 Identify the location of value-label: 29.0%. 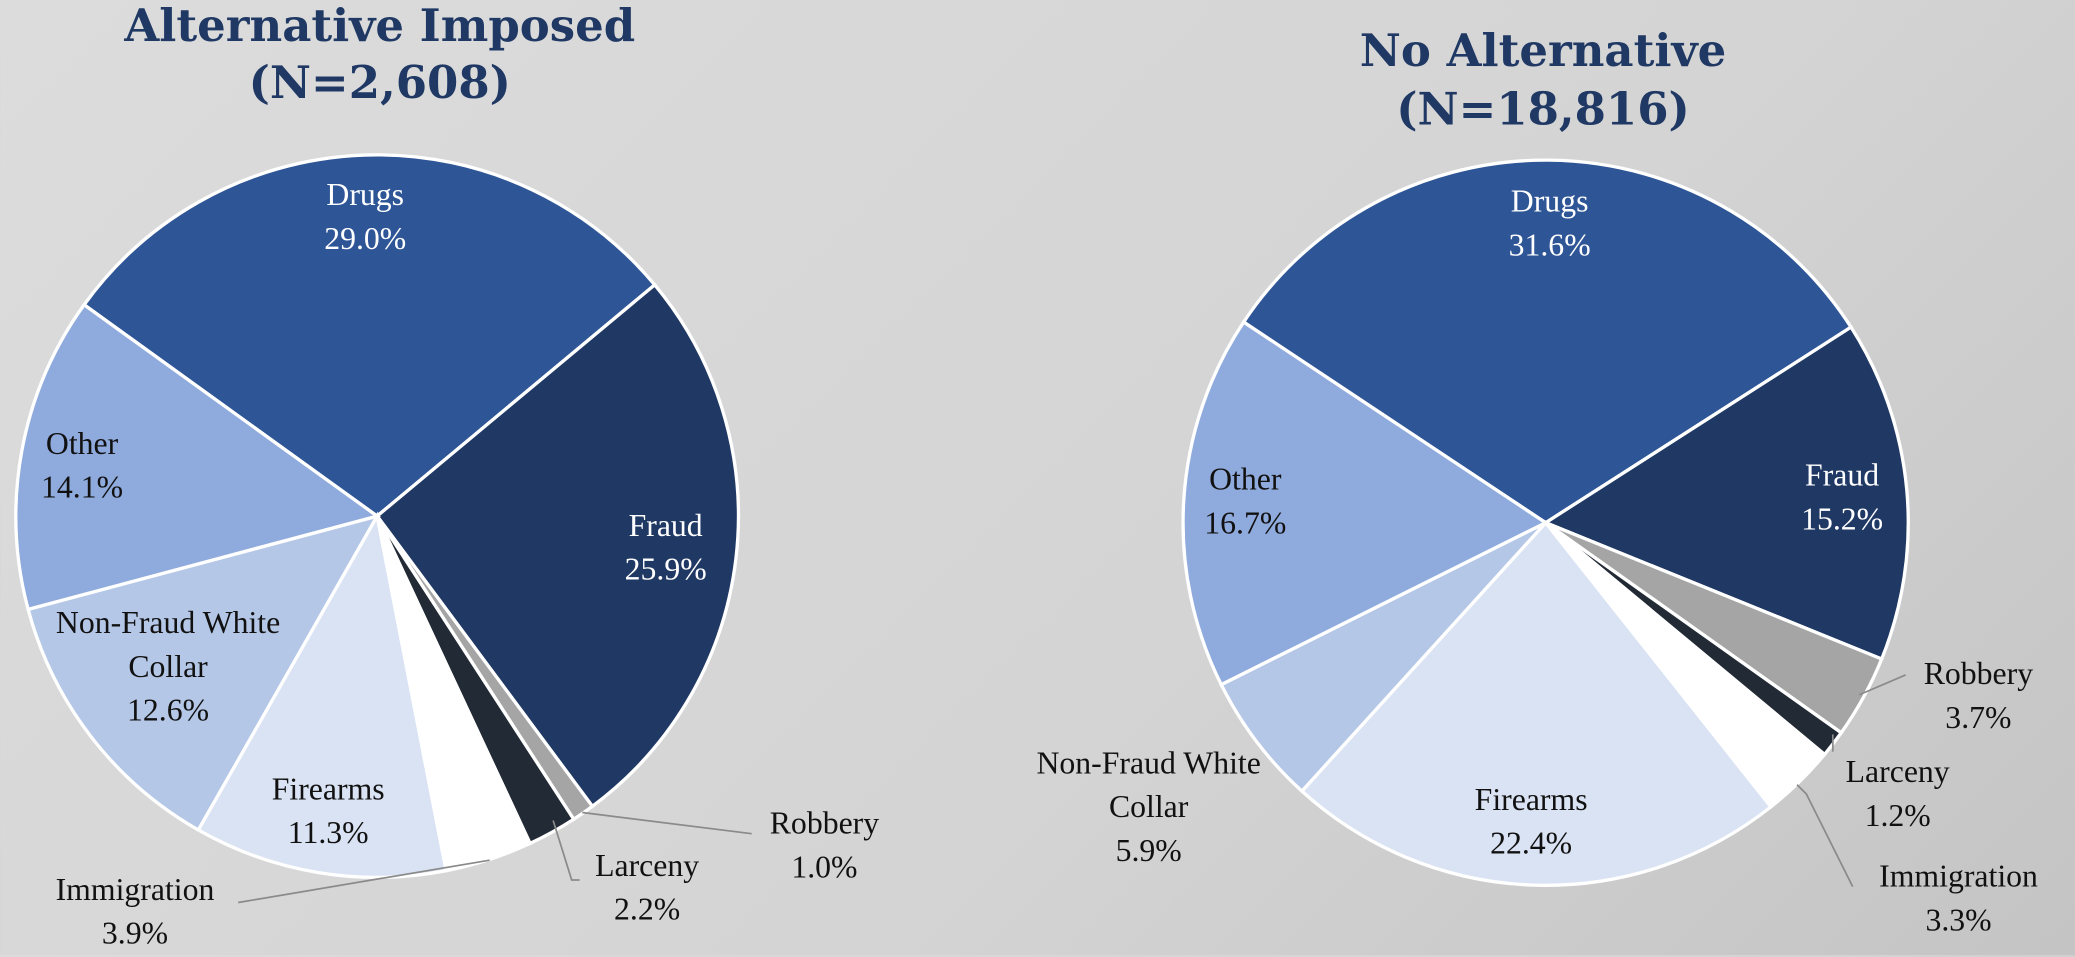
(365, 239).